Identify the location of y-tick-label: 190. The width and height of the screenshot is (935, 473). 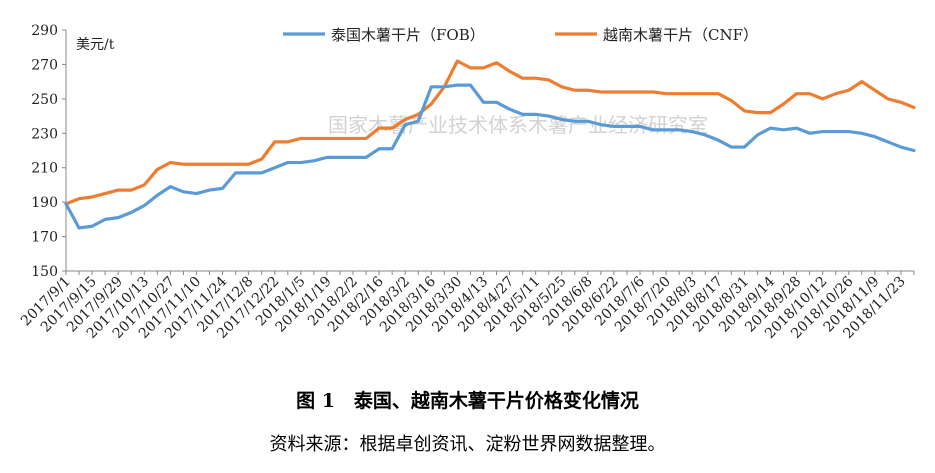
(44, 203).